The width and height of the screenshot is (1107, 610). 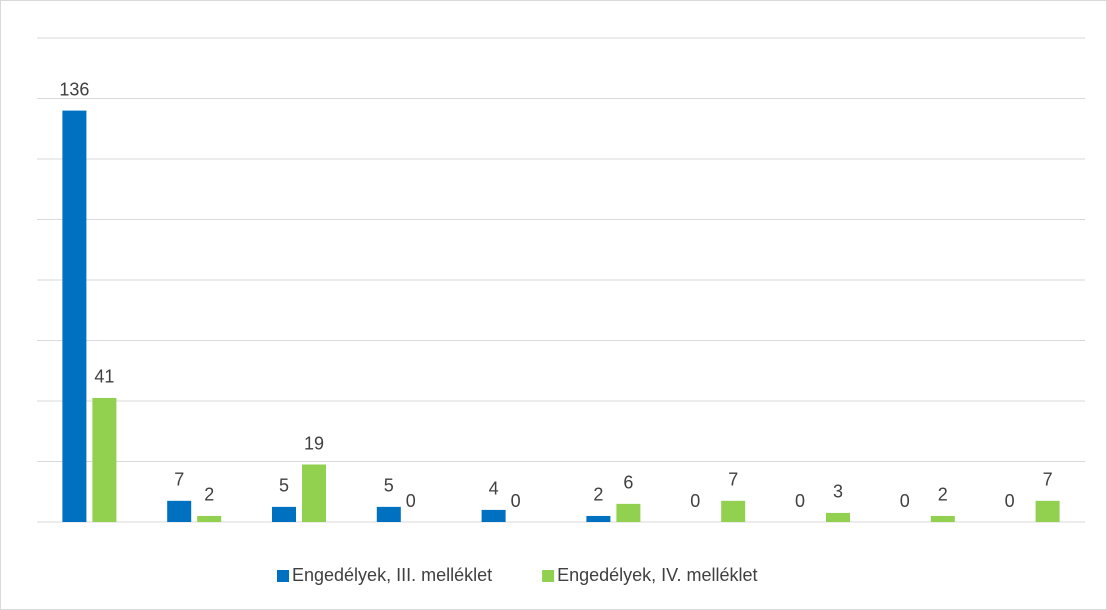 I want to click on data-label: 3, so click(x=838, y=492).